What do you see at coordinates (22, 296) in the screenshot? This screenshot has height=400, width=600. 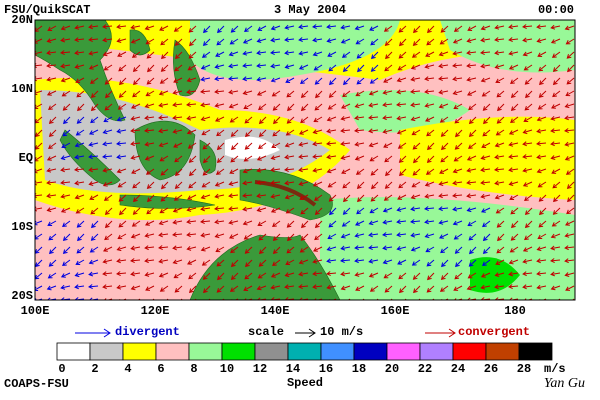 I see `lat-label: 20S` at bounding box center [22, 296].